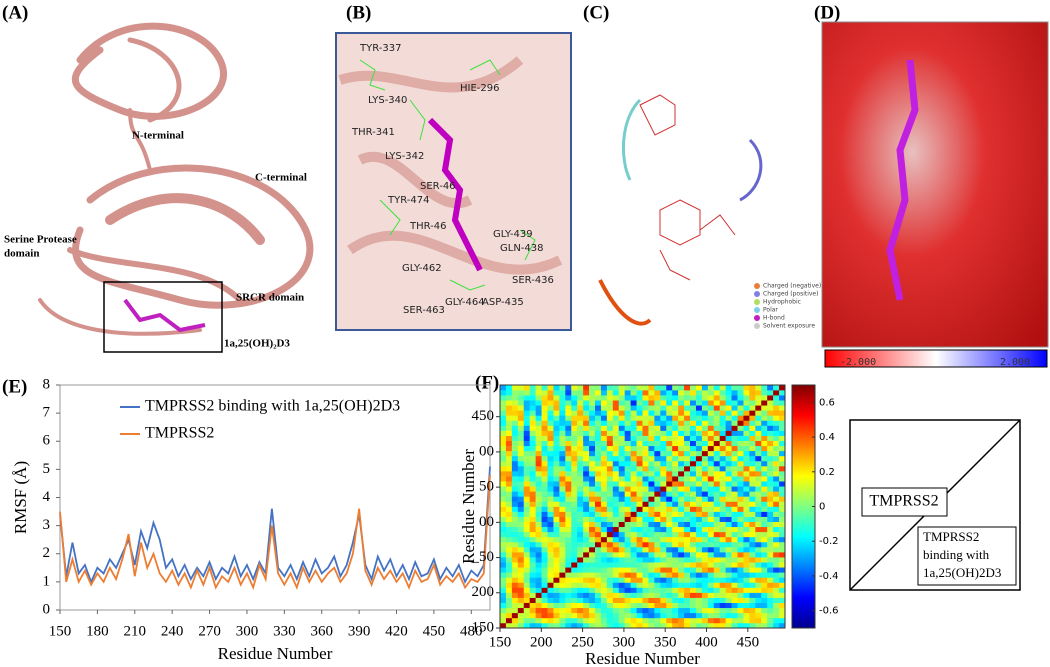 This screenshot has height=667, width=1050. I want to click on colorbar, so click(936, 358).